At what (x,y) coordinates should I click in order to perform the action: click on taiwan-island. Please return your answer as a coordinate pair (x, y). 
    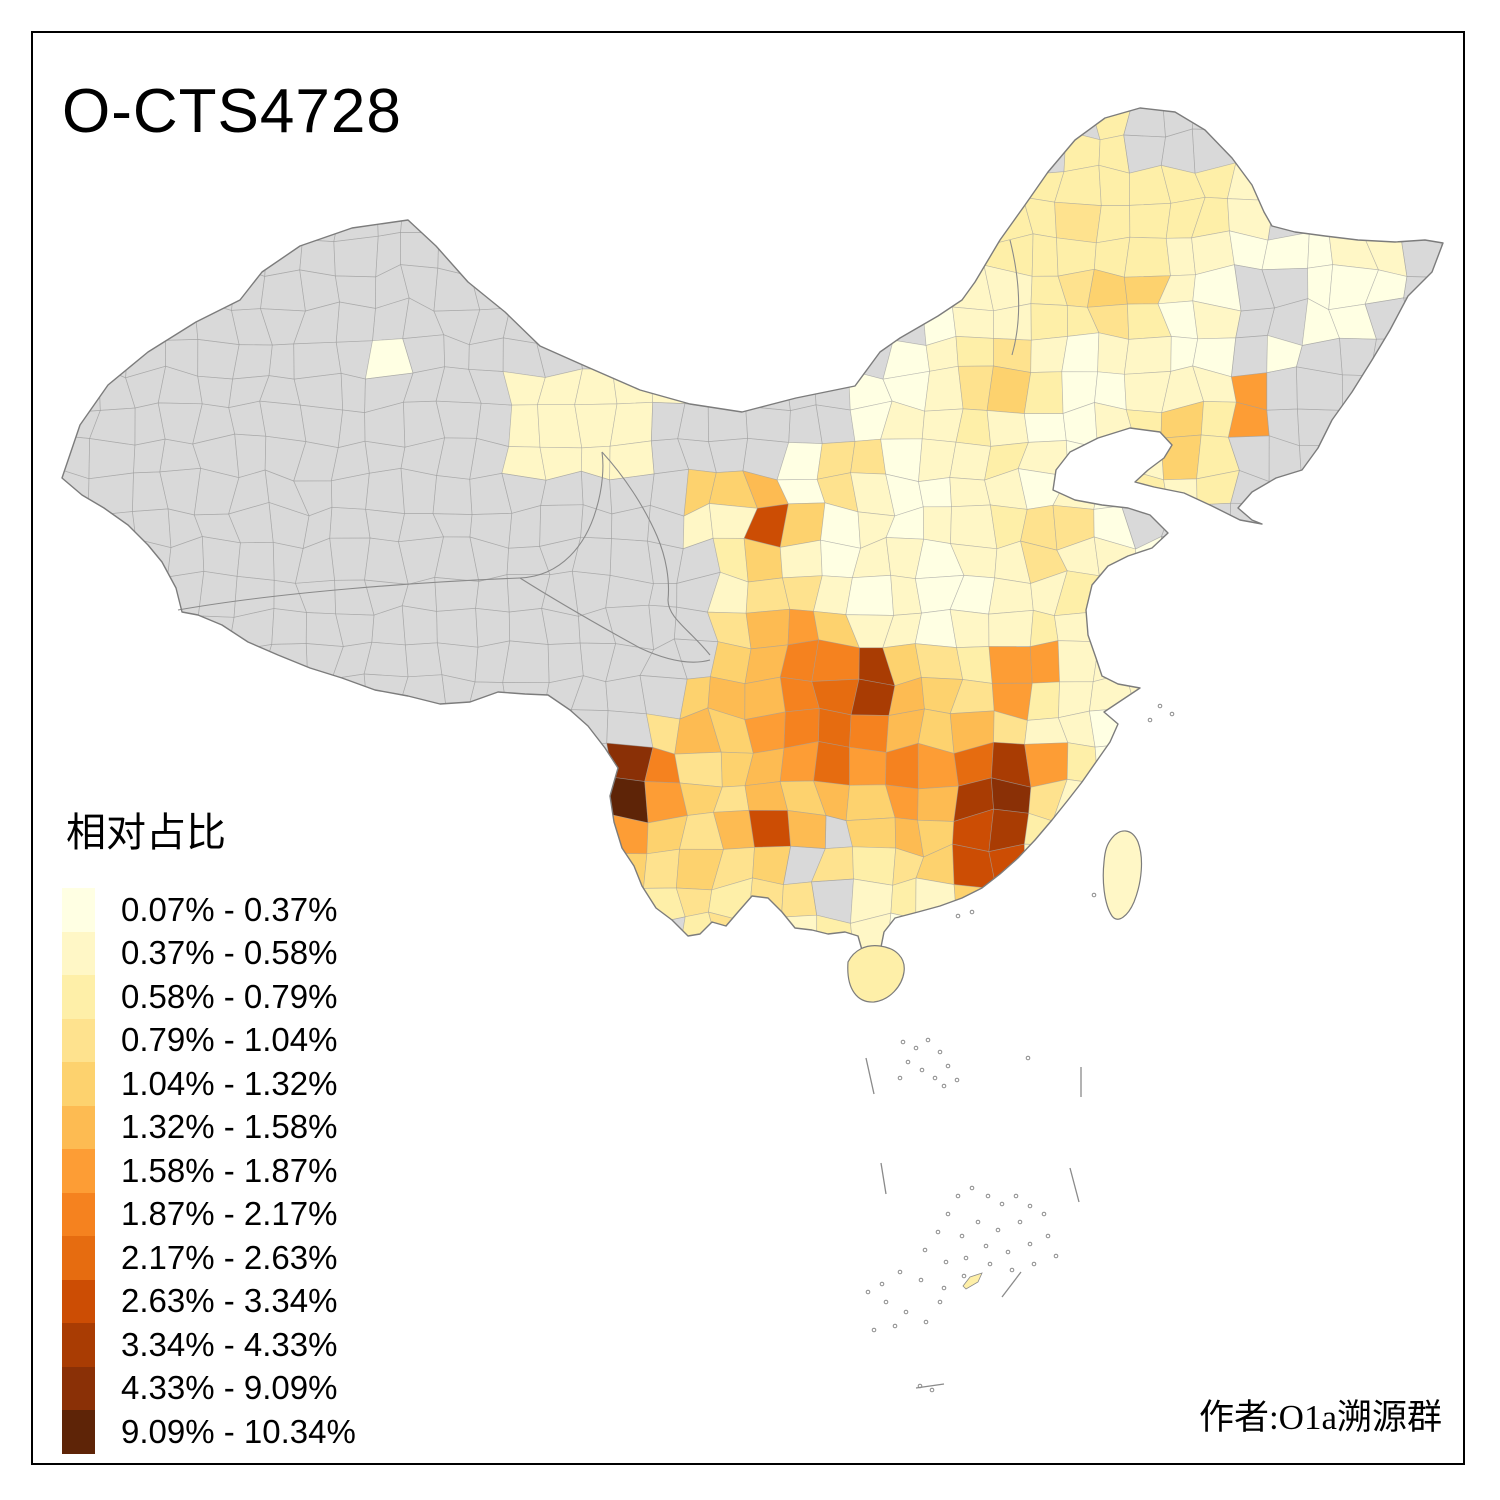
    Looking at the image, I should click on (1122, 875).